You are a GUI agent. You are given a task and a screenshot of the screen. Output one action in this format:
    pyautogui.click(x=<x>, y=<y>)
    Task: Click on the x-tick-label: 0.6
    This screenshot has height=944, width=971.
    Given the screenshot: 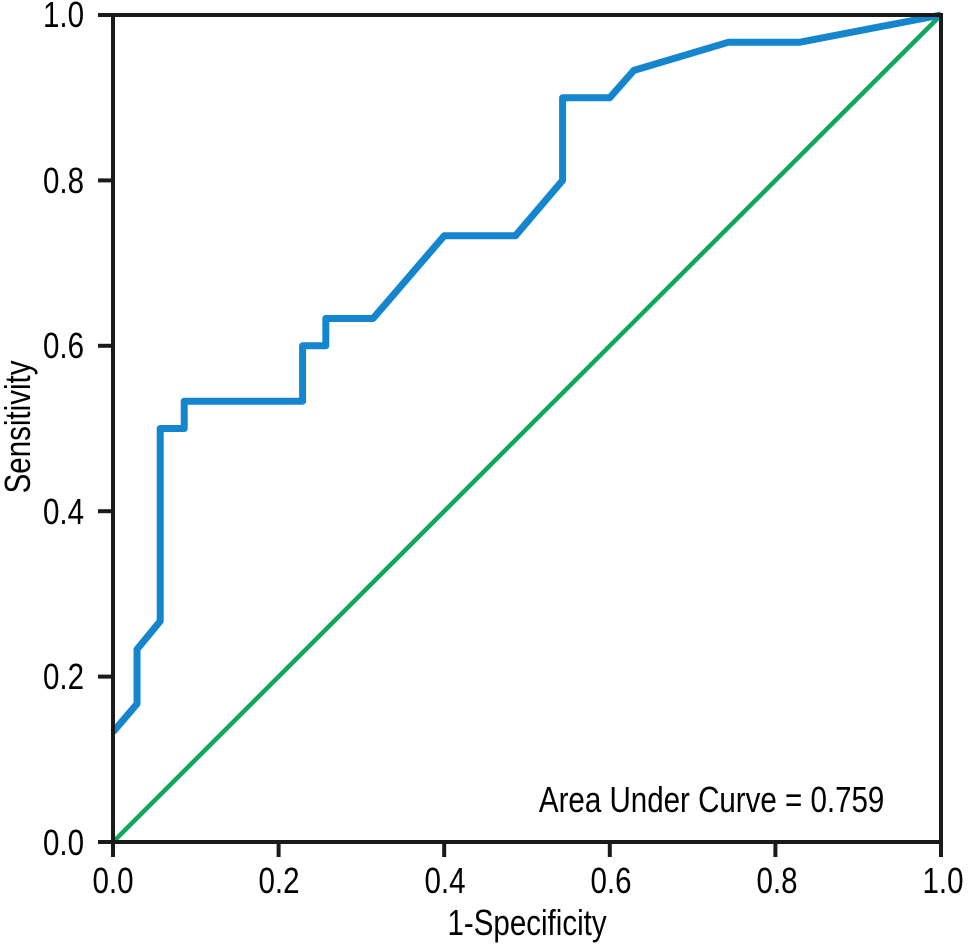 What is the action you would take?
    pyautogui.click(x=611, y=880)
    